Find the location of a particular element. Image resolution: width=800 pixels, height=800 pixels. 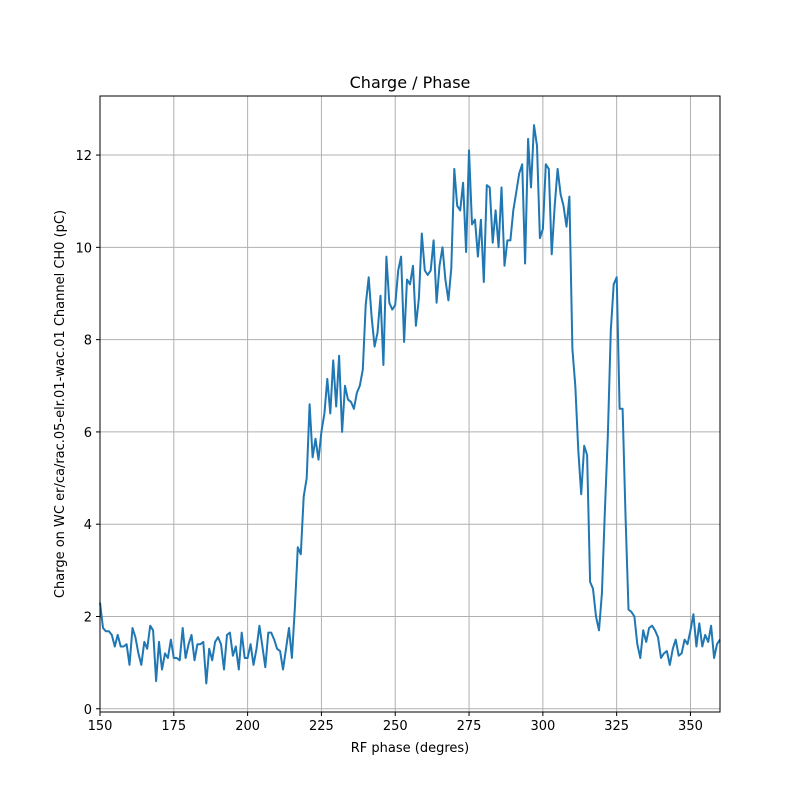

x-axis-label: RF phase (degres) is located at coordinates (410, 748).